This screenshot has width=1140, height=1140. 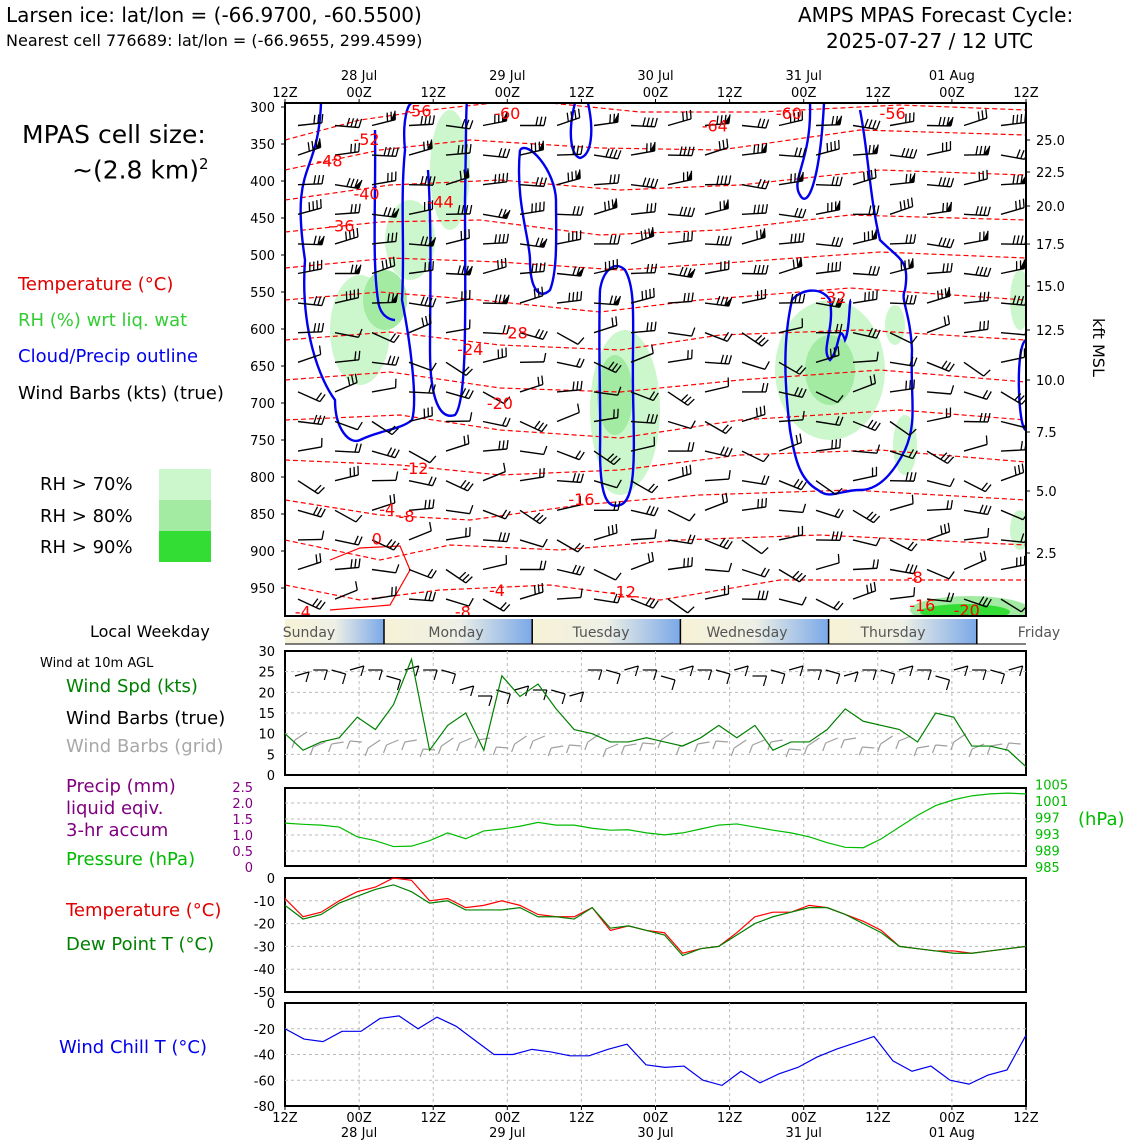 What do you see at coordinates (146, 718) in the screenshot?
I see `wind-barbs-true-label: Wind Barbs (true)` at bounding box center [146, 718].